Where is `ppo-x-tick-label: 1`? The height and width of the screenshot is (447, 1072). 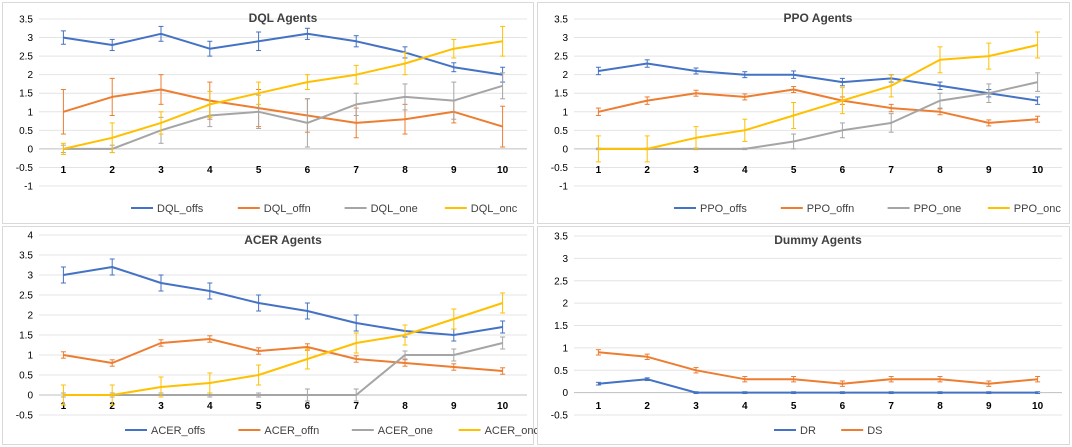 ppo-x-tick-label: 1 is located at coordinates (599, 170).